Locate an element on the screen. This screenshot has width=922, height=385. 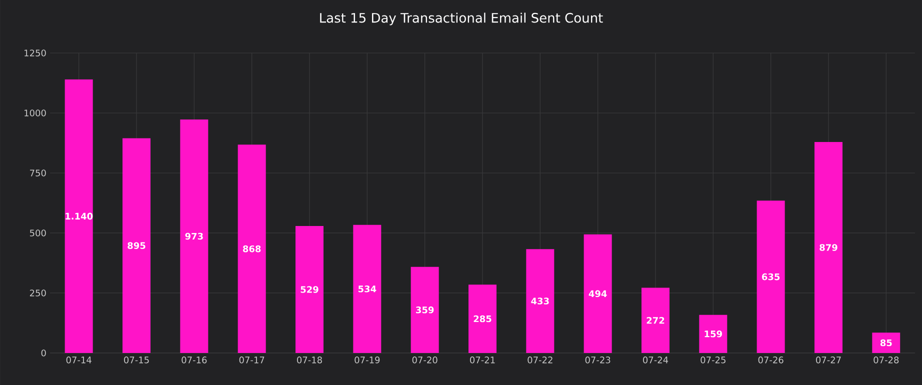
data-label: 1.140 is located at coordinates (79, 216).